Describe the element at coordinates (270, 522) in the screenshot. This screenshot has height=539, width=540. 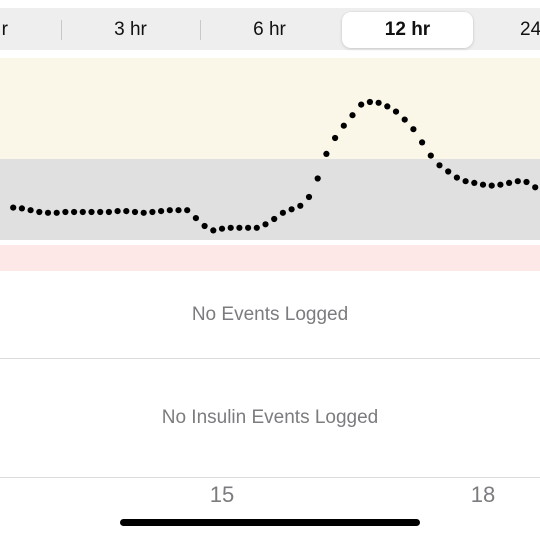
I see `home-indicator` at that location.